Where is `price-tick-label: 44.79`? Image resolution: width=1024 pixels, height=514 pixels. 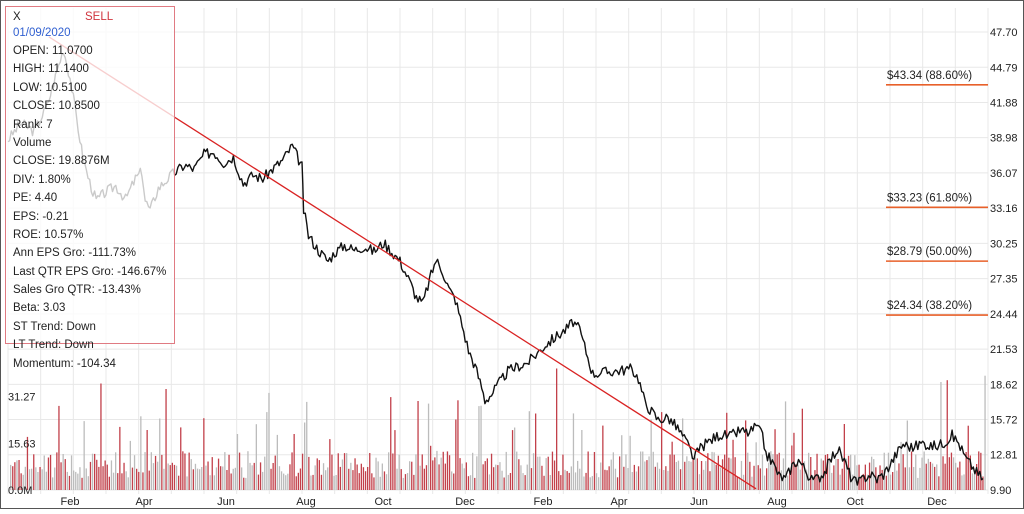
price-tick-label: 44.79 is located at coordinates (1004, 68).